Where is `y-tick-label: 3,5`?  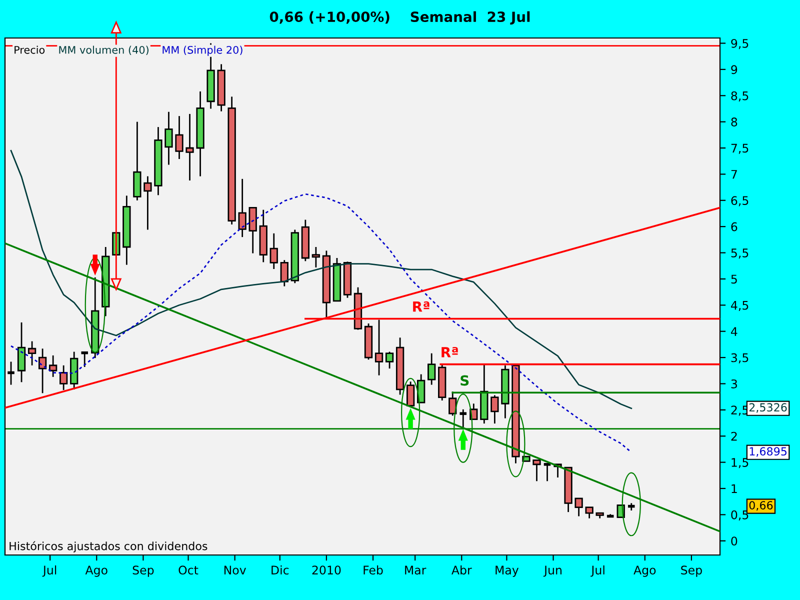 y-tick-label: 3,5 is located at coordinates (739, 358).